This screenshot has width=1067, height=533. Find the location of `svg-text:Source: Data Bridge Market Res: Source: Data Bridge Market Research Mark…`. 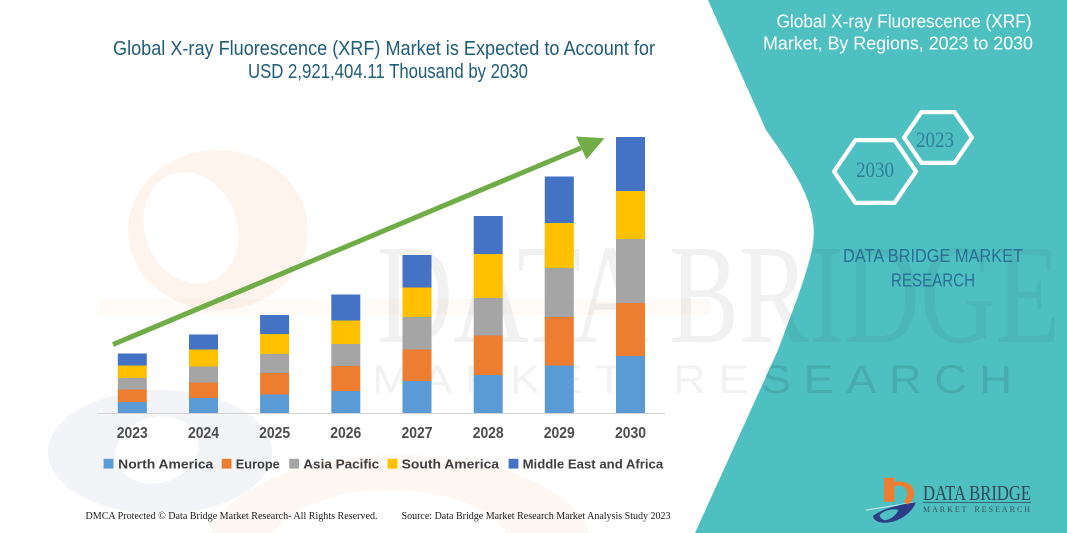

svg-text:Source: Data Bridge Market Res: Source: Data Bridge Market Research Mark… is located at coordinates (536, 516).